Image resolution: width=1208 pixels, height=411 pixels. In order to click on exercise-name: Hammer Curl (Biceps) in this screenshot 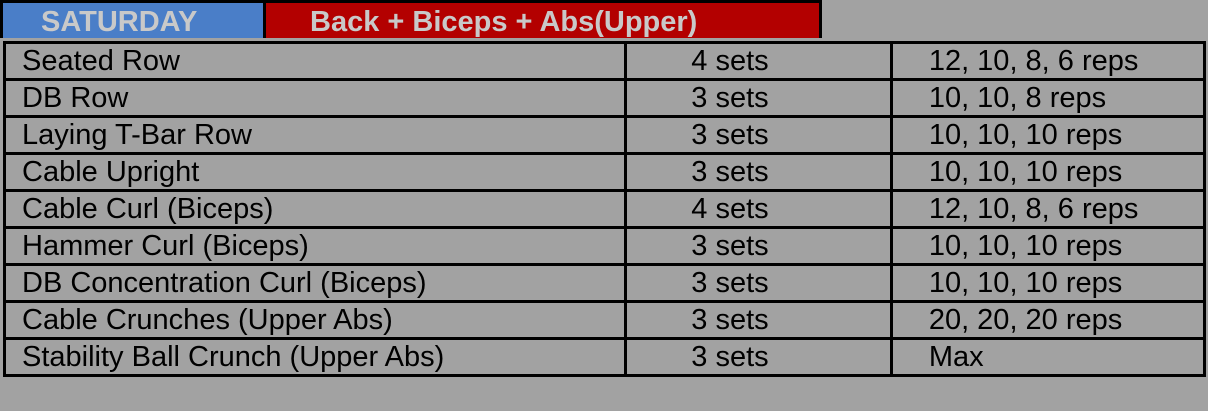, I will do `click(315, 246)`.